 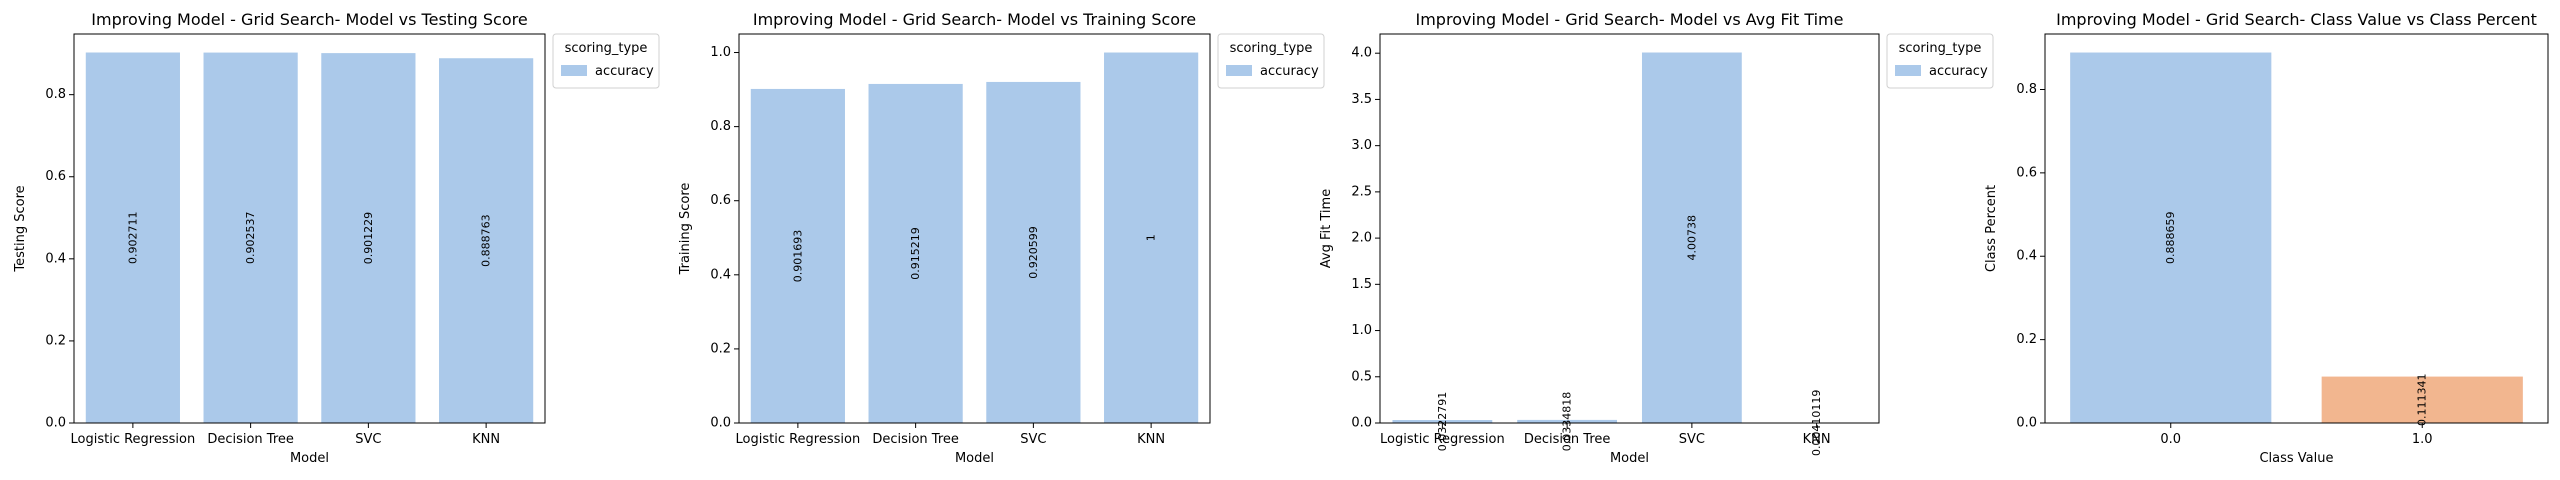 I want to click on data-label: 0.0322791, so click(x=1442, y=422).